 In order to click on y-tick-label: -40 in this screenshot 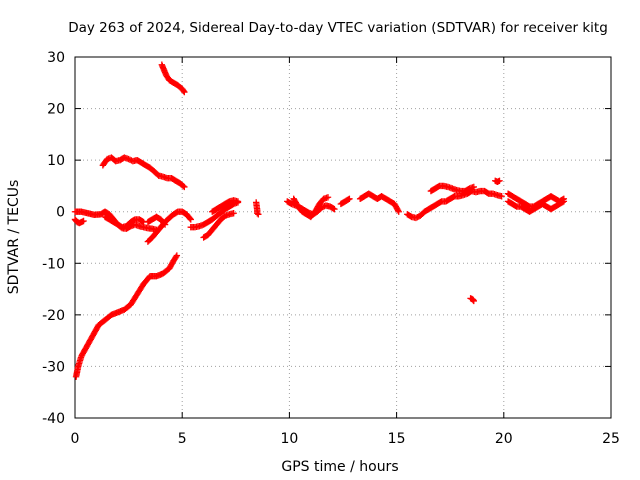, I will do `click(53, 419)`.